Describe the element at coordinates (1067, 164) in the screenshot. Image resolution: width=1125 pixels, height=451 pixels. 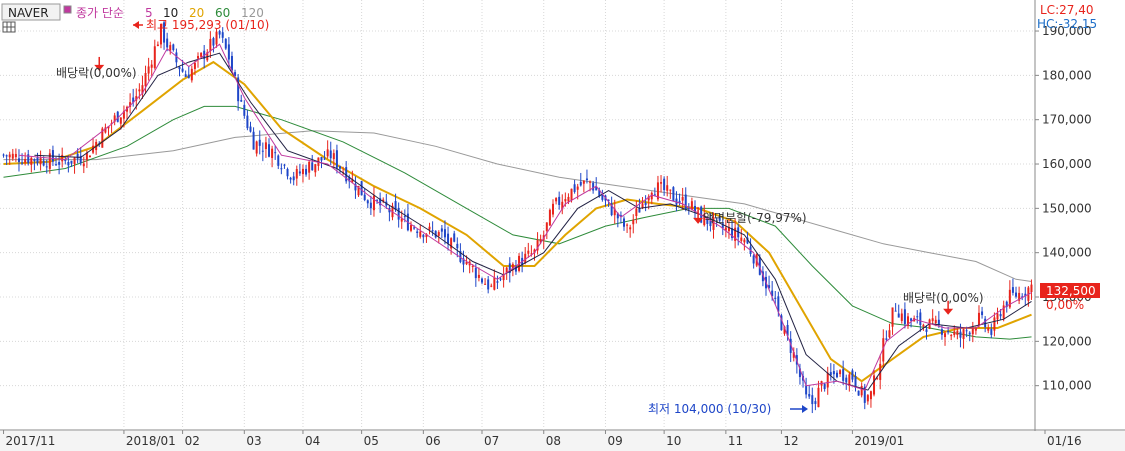
I see `y-tick-label: 160,000` at that location.